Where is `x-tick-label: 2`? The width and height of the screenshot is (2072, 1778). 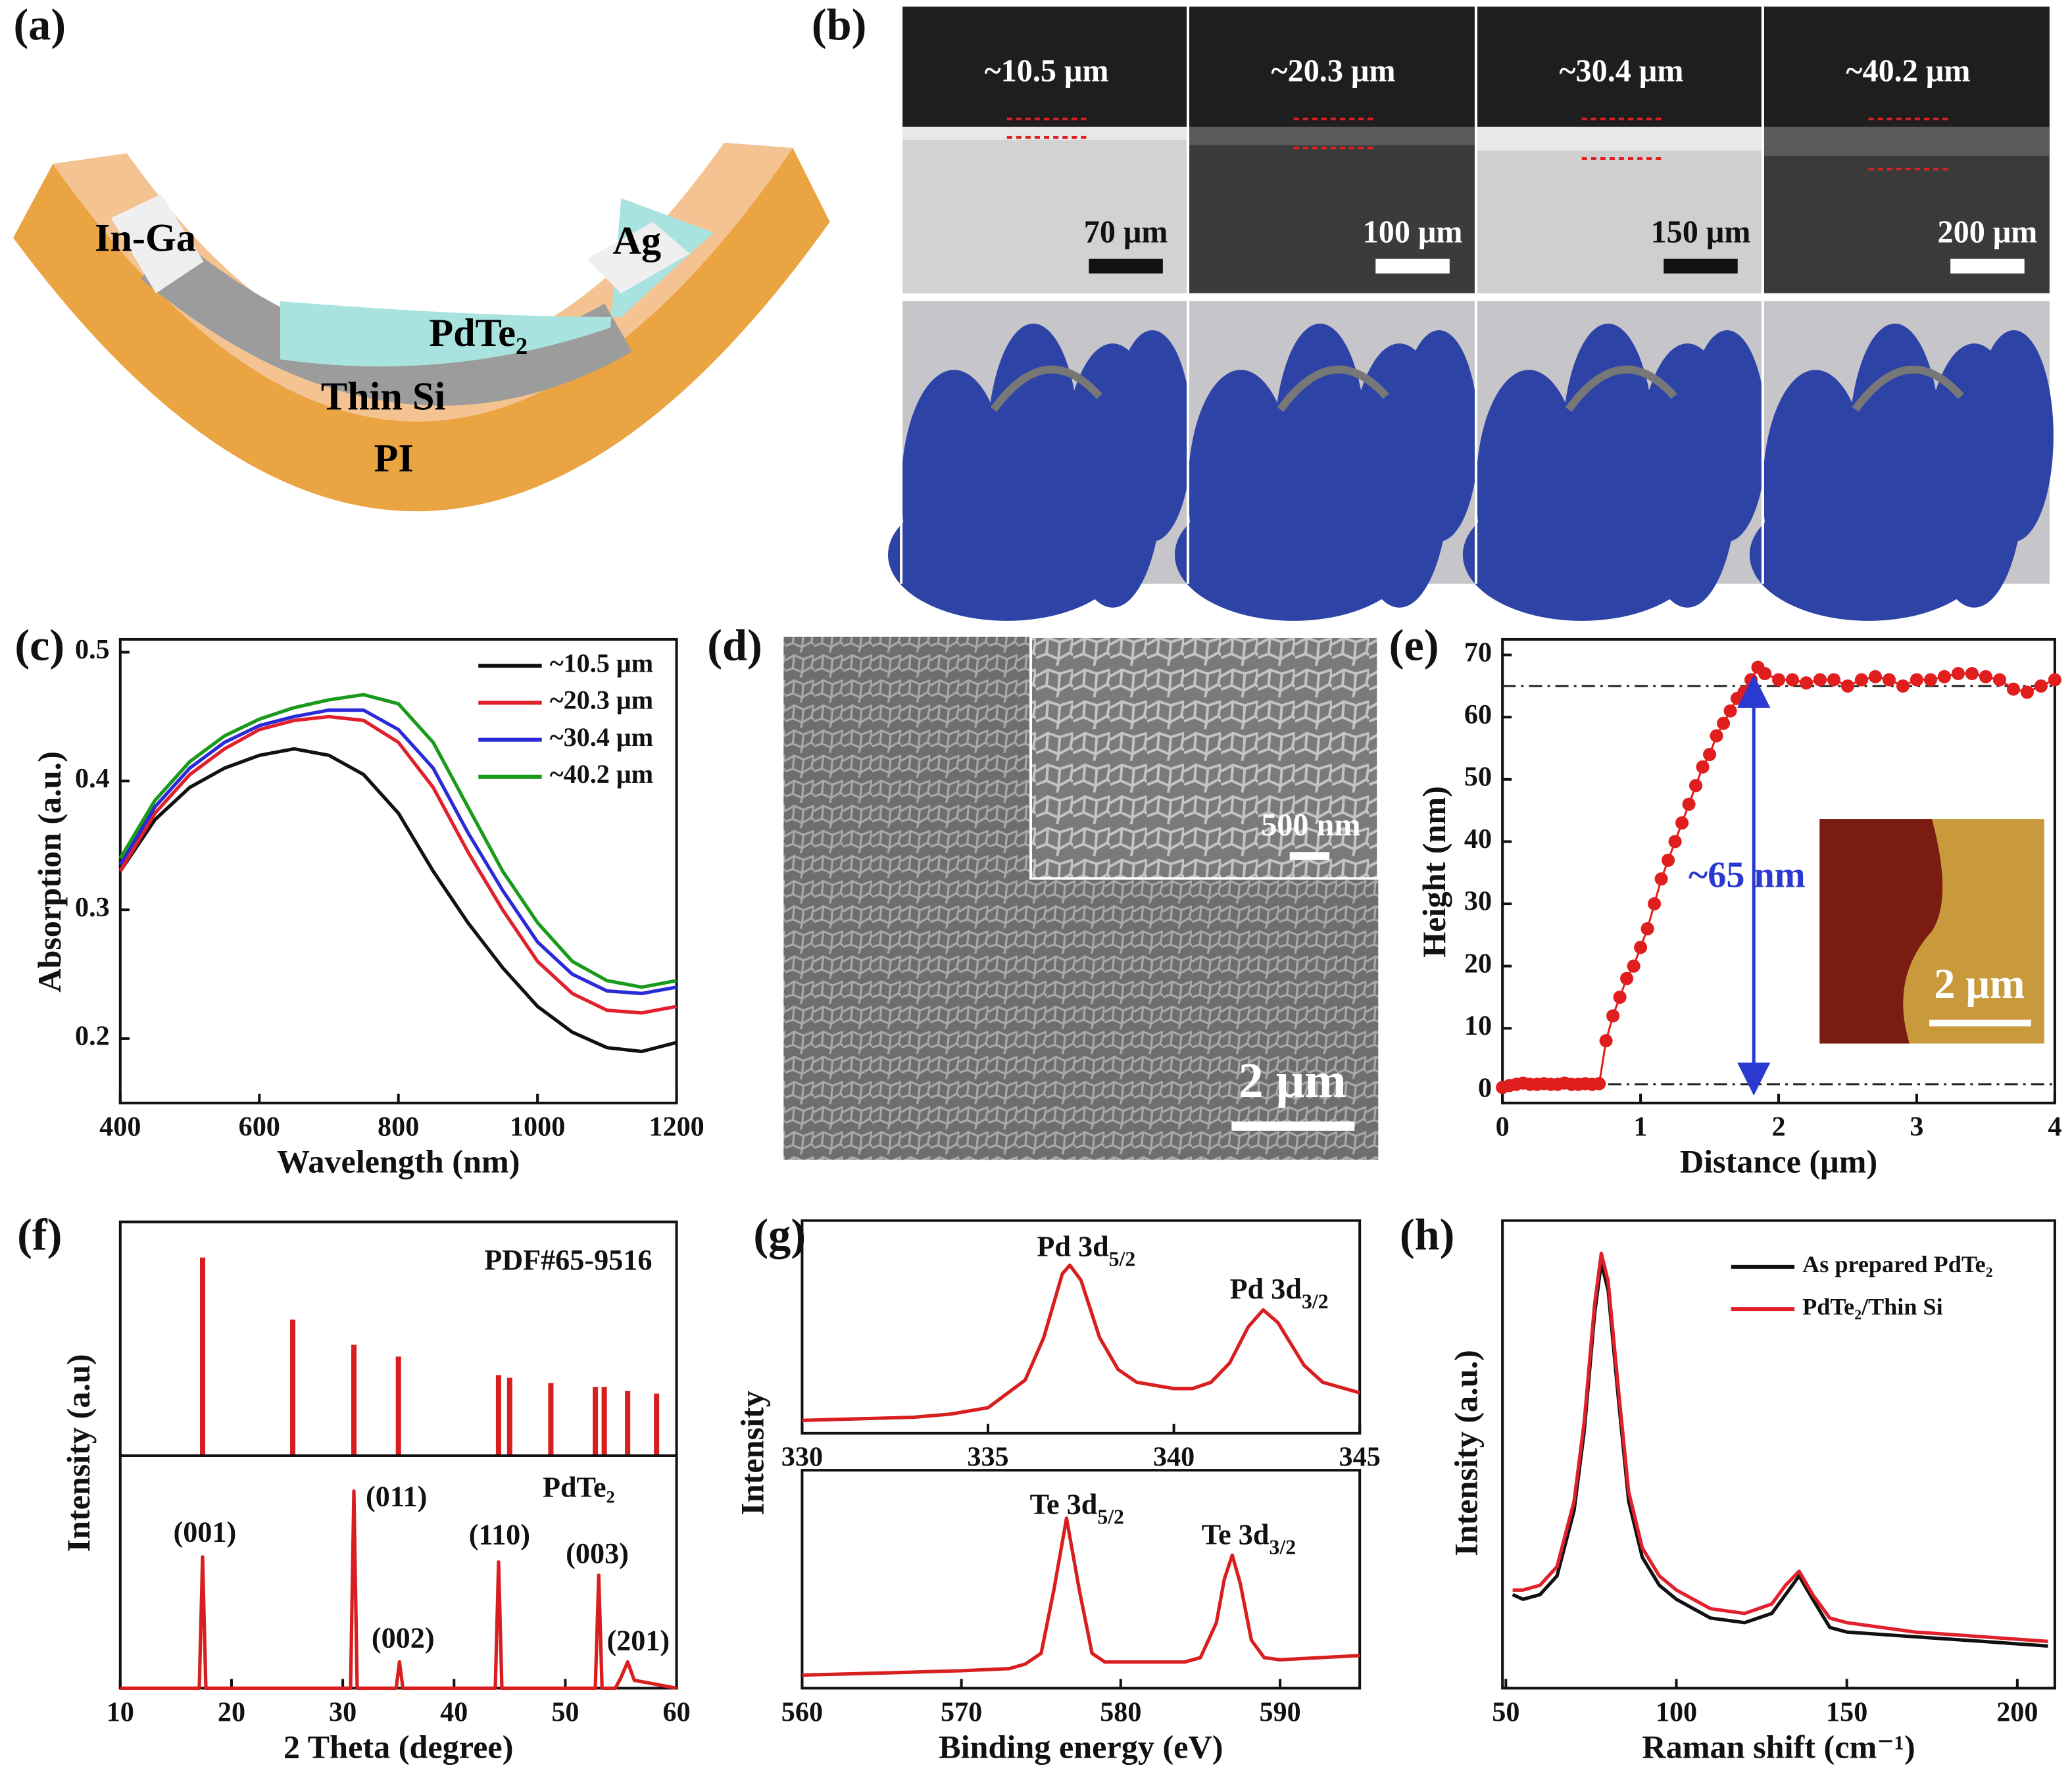 x-tick-label: 2 is located at coordinates (1778, 1127).